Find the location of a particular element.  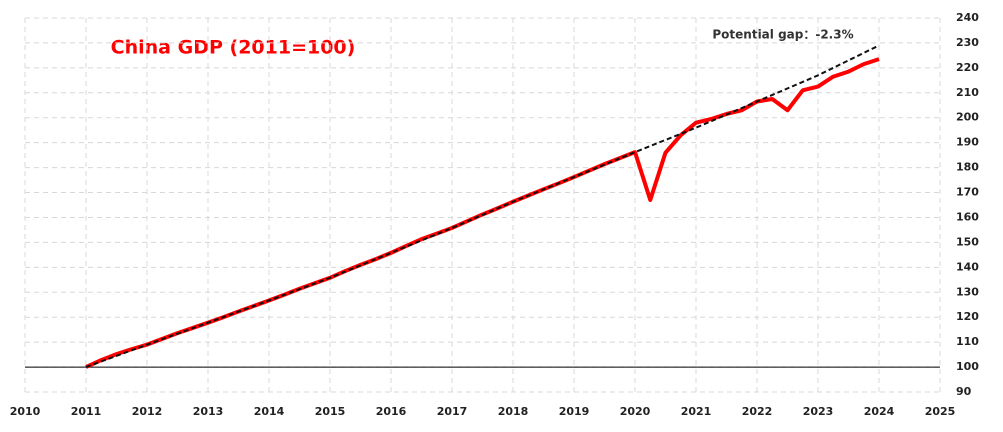

x-tick-label: 2021 is located at coordinates (696, 411).